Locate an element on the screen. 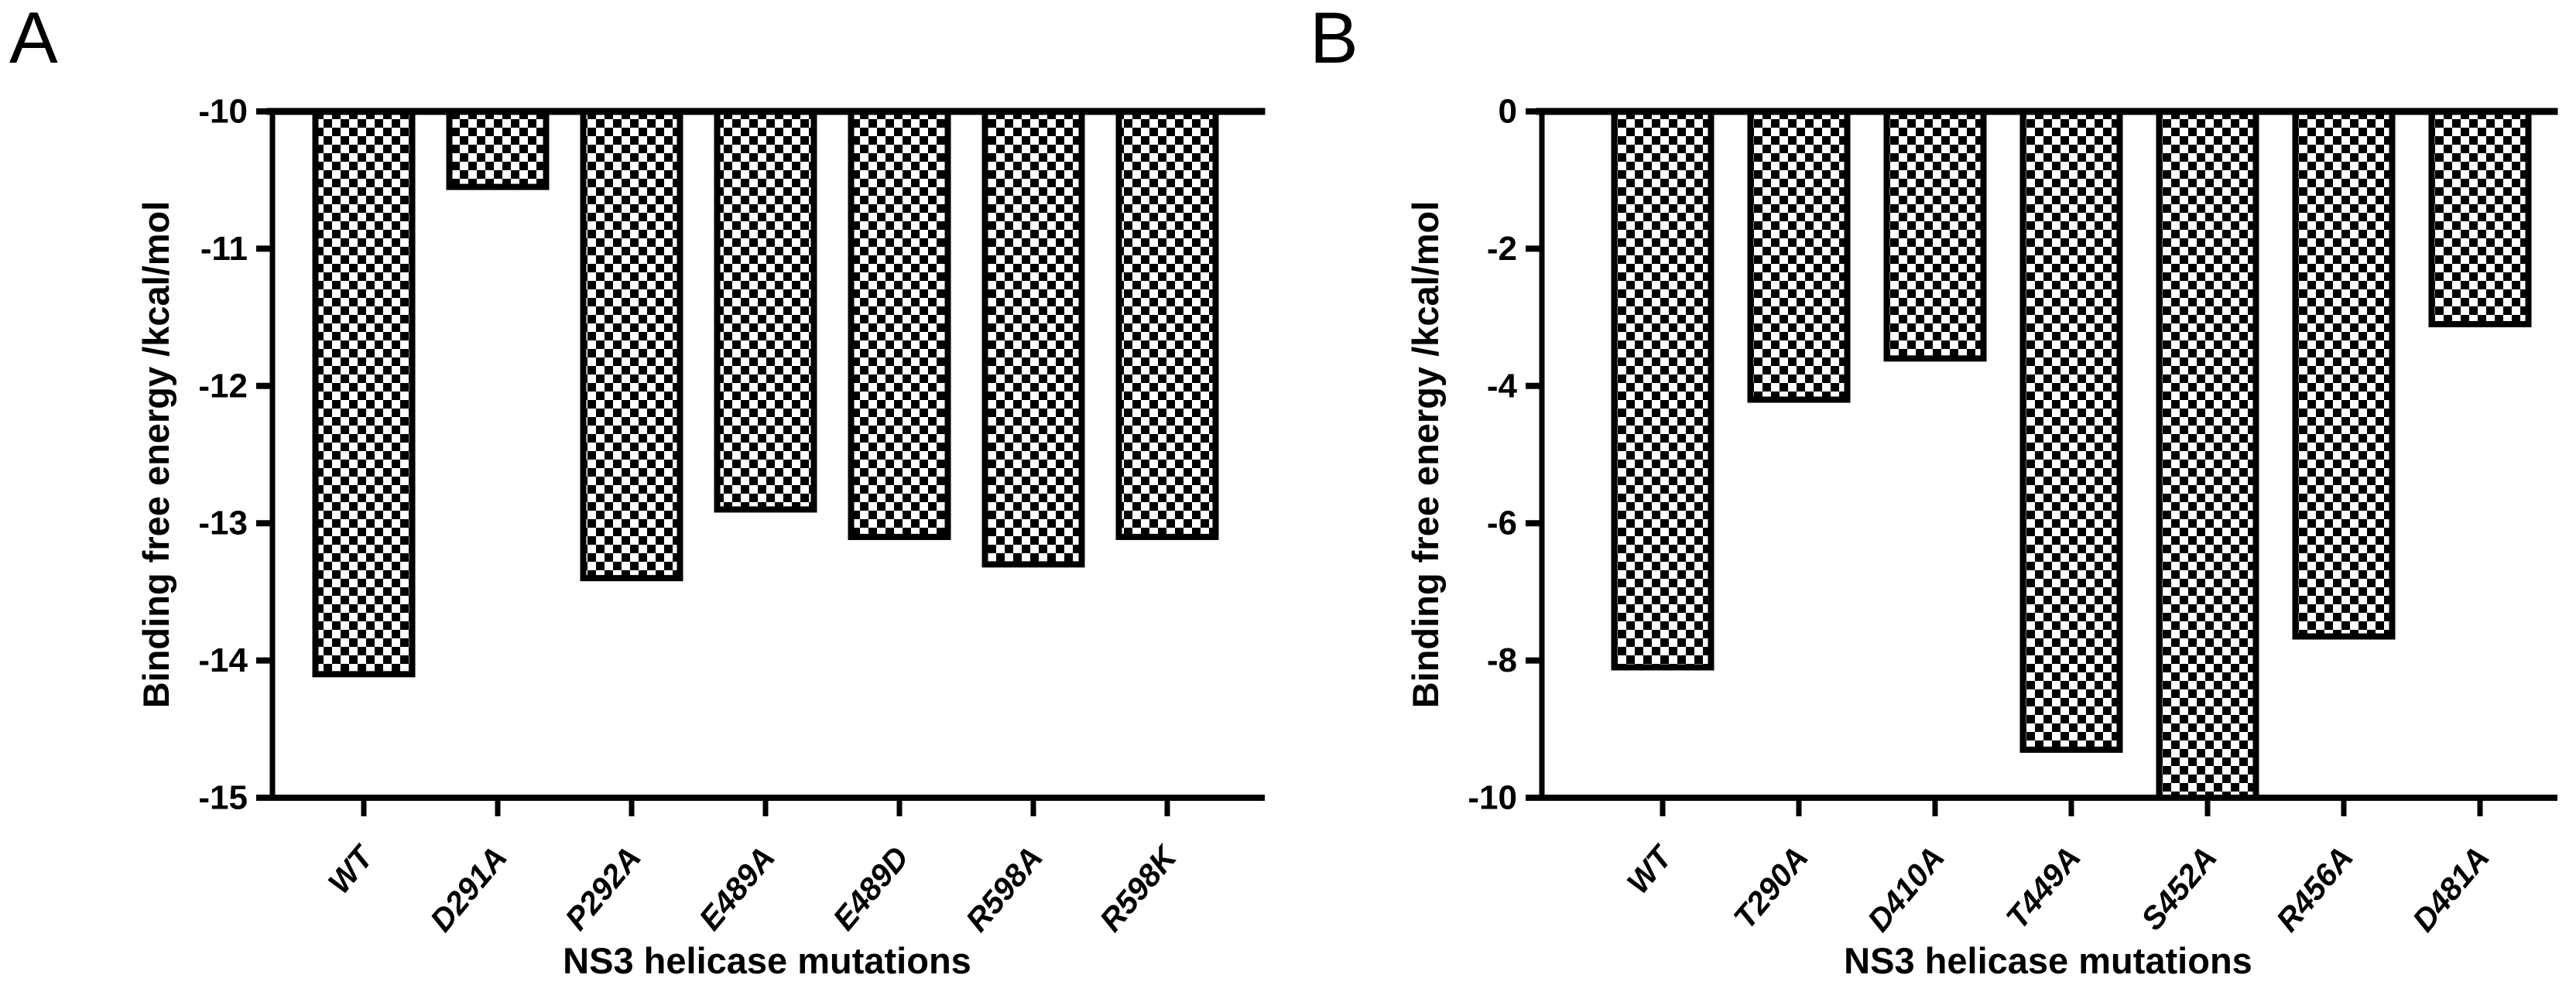 Image resolution: width=2576 pixels, height=1002 pixels. bar-E489D is located at coordinates (900, 324).